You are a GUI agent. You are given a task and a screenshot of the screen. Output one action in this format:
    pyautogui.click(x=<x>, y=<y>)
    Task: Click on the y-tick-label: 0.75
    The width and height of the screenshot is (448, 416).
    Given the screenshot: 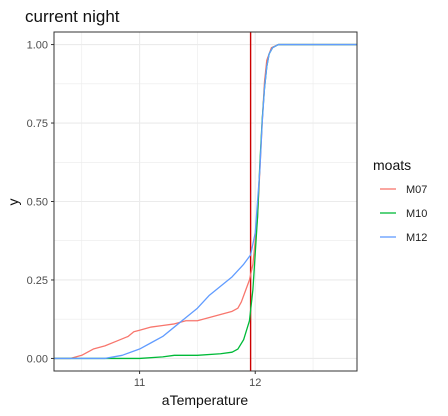 What is the action you would take?
    pyautogui.click(x=37, y=124)
    